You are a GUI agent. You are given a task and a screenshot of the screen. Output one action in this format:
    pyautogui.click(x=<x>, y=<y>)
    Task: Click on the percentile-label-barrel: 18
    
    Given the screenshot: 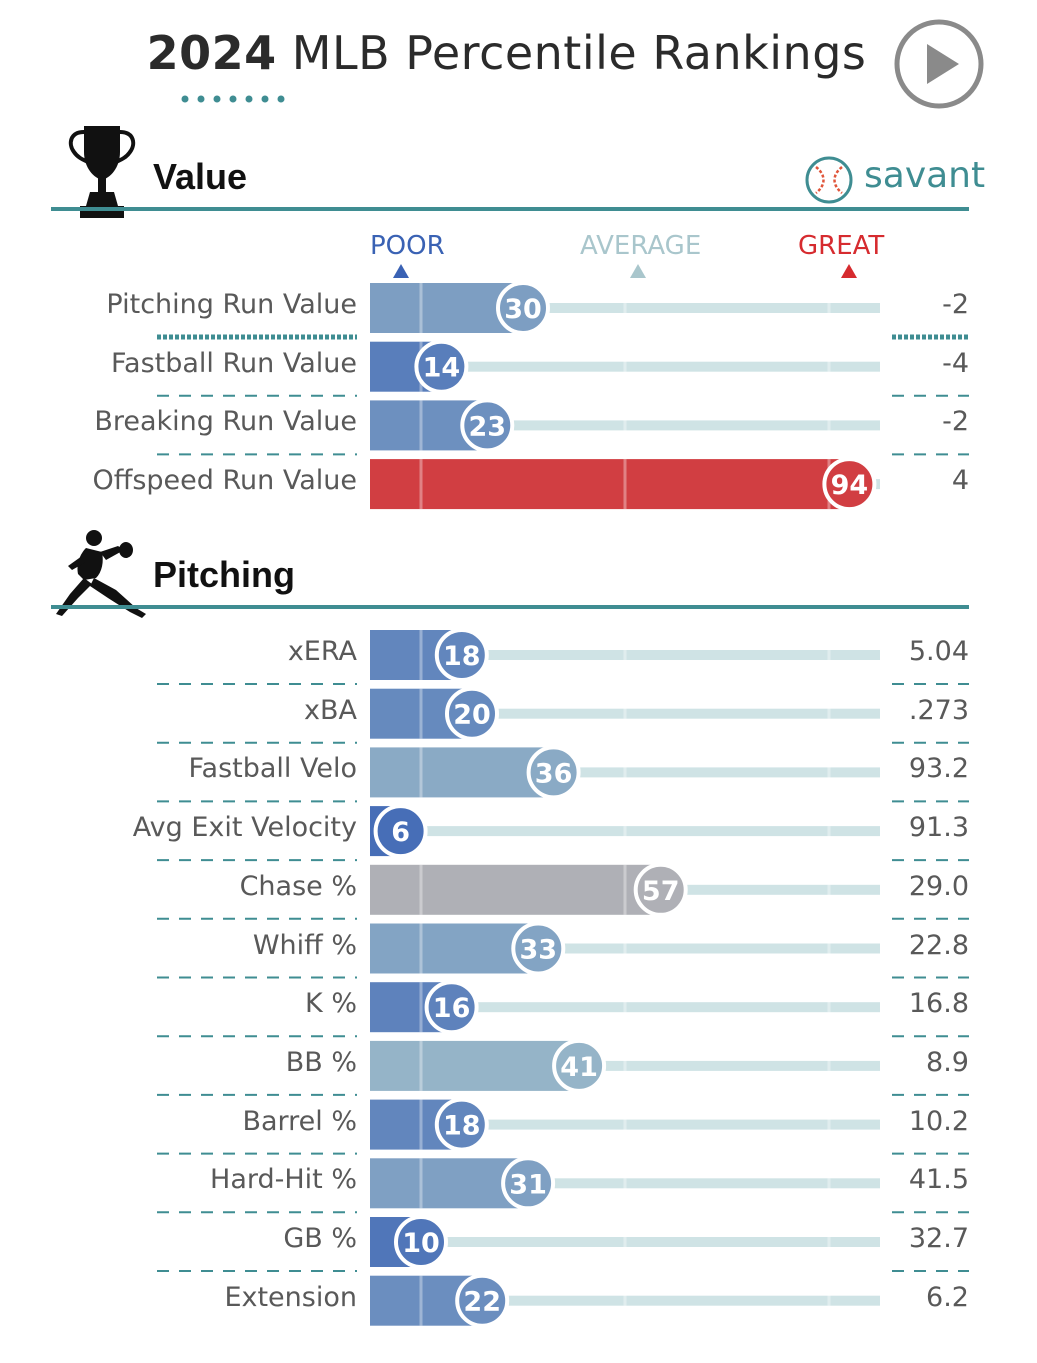 What is the action you would take?
    pyautogui.click(x=462, y=1126)
    